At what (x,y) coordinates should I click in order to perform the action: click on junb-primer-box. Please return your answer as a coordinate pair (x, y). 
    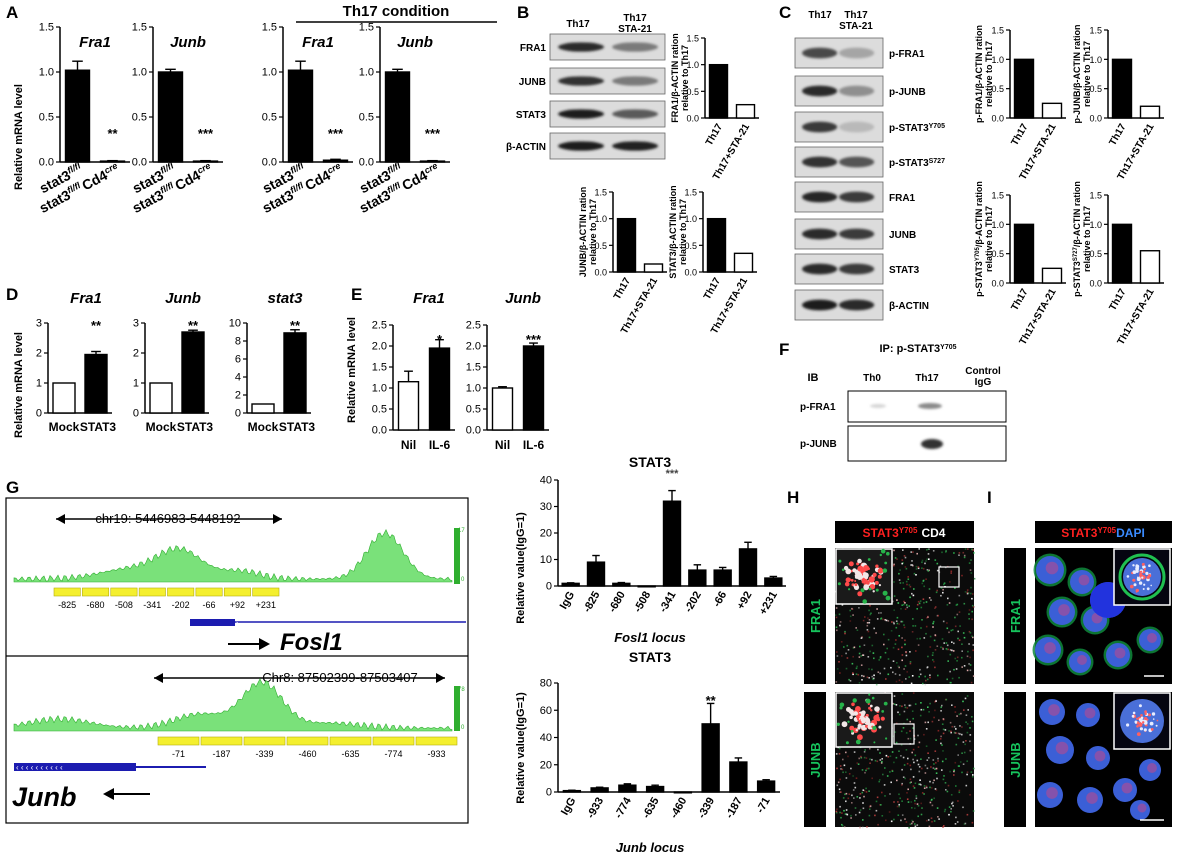
    Looking at the image, I should click on (393, 741).